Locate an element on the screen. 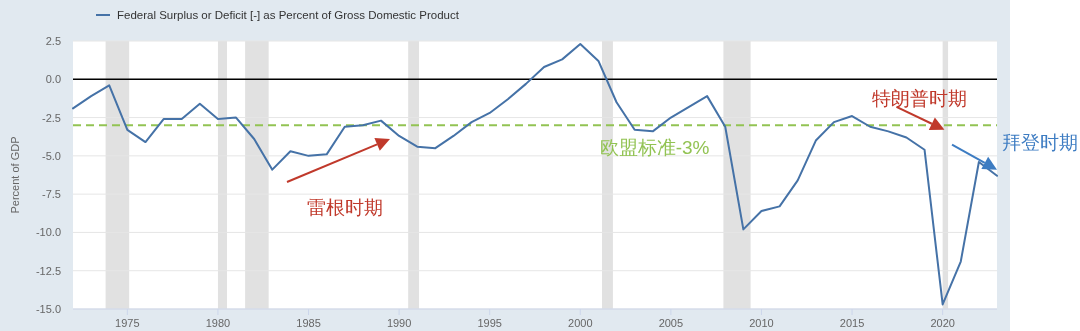 The width and height of the screenshot is (1080, 331). x-tick-label: 1995 is located at coordinates (489, 323).